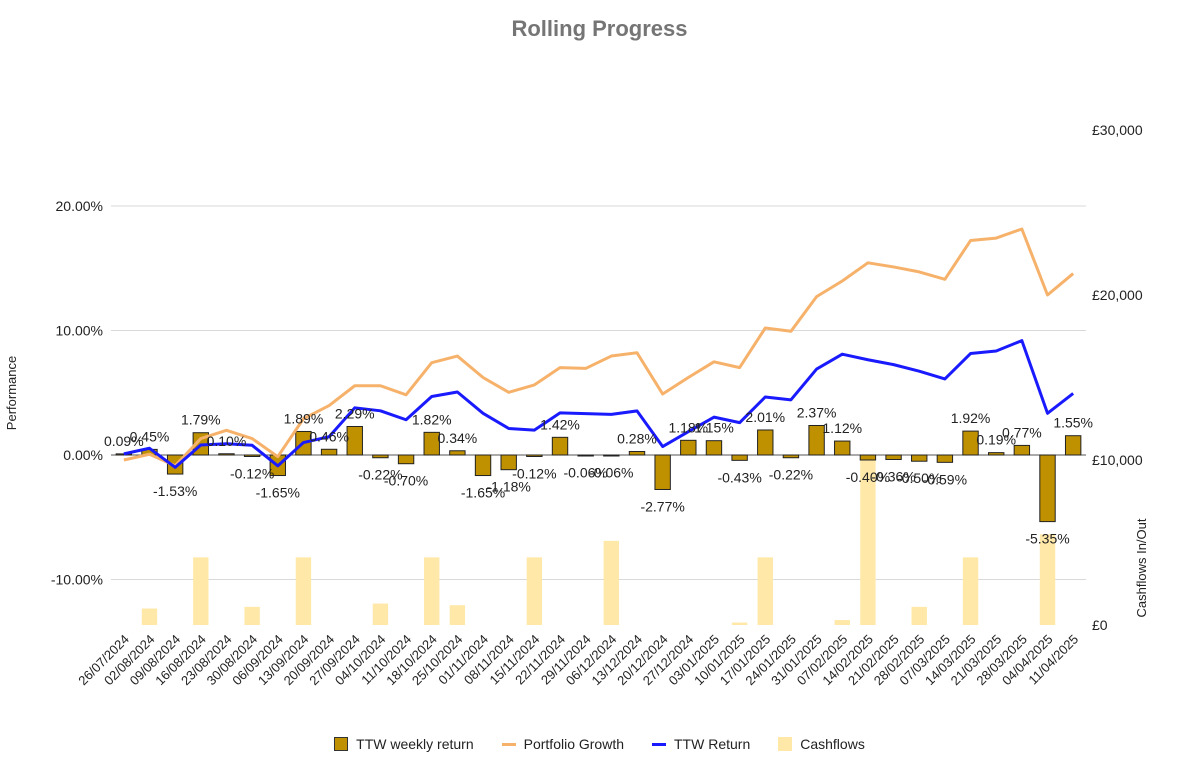  What do you see at coordinates (659, 744) in the screenshot?
I see `legend-swatch-ttw-return` at bounding box center [659, 744].